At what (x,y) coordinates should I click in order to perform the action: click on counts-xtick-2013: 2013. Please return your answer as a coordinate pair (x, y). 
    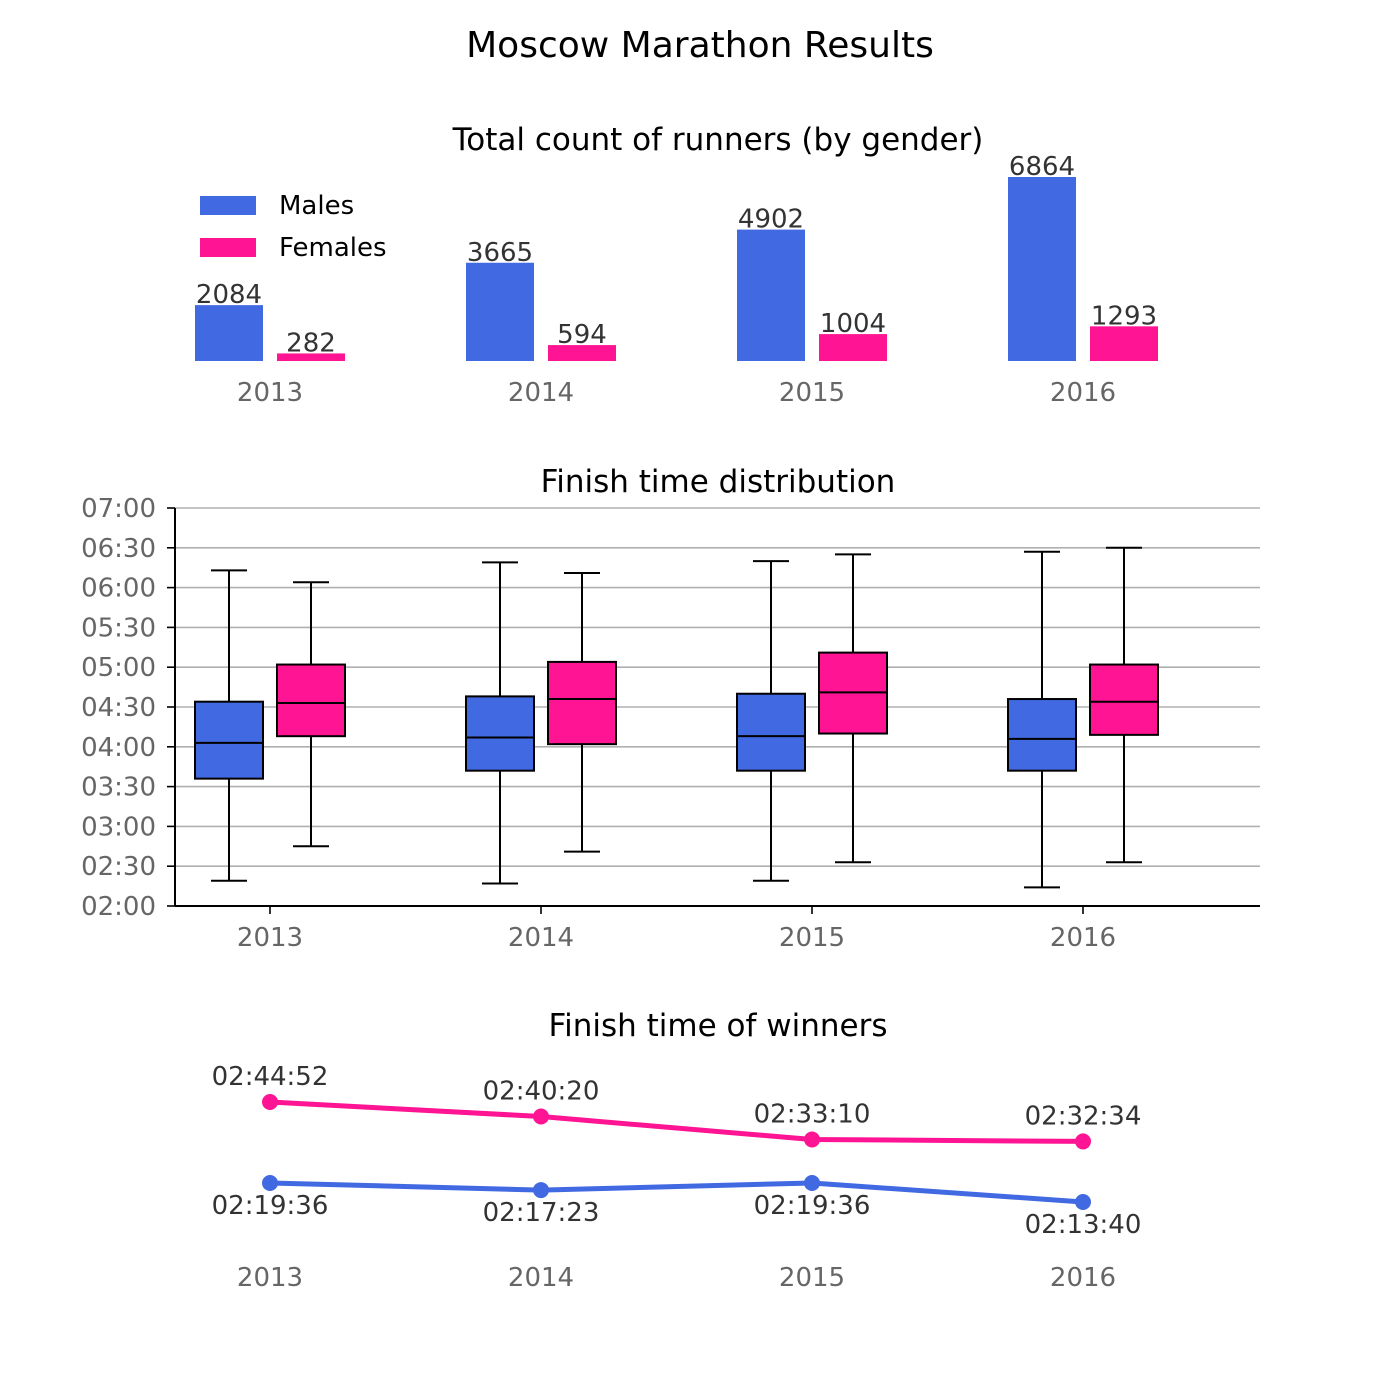
    Looking at the image, I should click on (270, 393).